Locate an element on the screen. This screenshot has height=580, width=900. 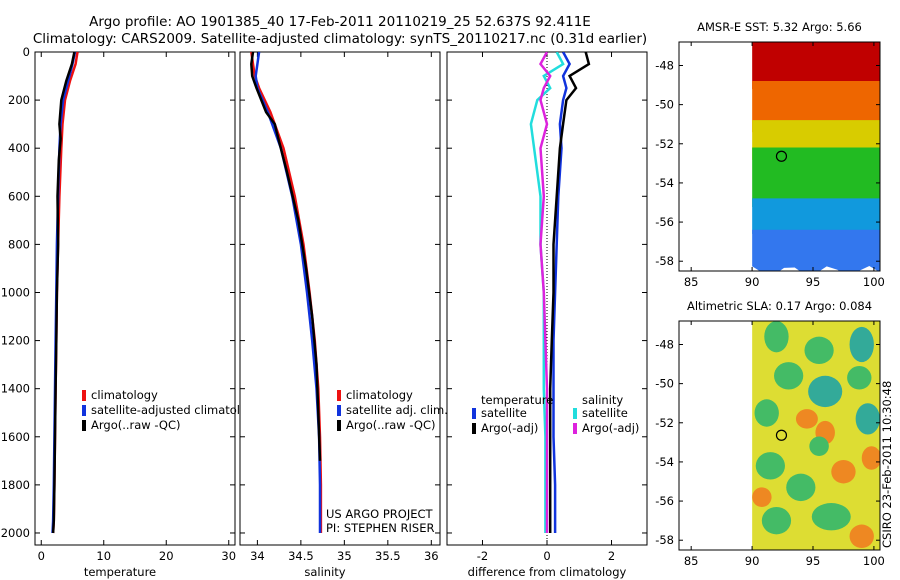
y-tick-label: 1600 is located at coordinates (15, 437).